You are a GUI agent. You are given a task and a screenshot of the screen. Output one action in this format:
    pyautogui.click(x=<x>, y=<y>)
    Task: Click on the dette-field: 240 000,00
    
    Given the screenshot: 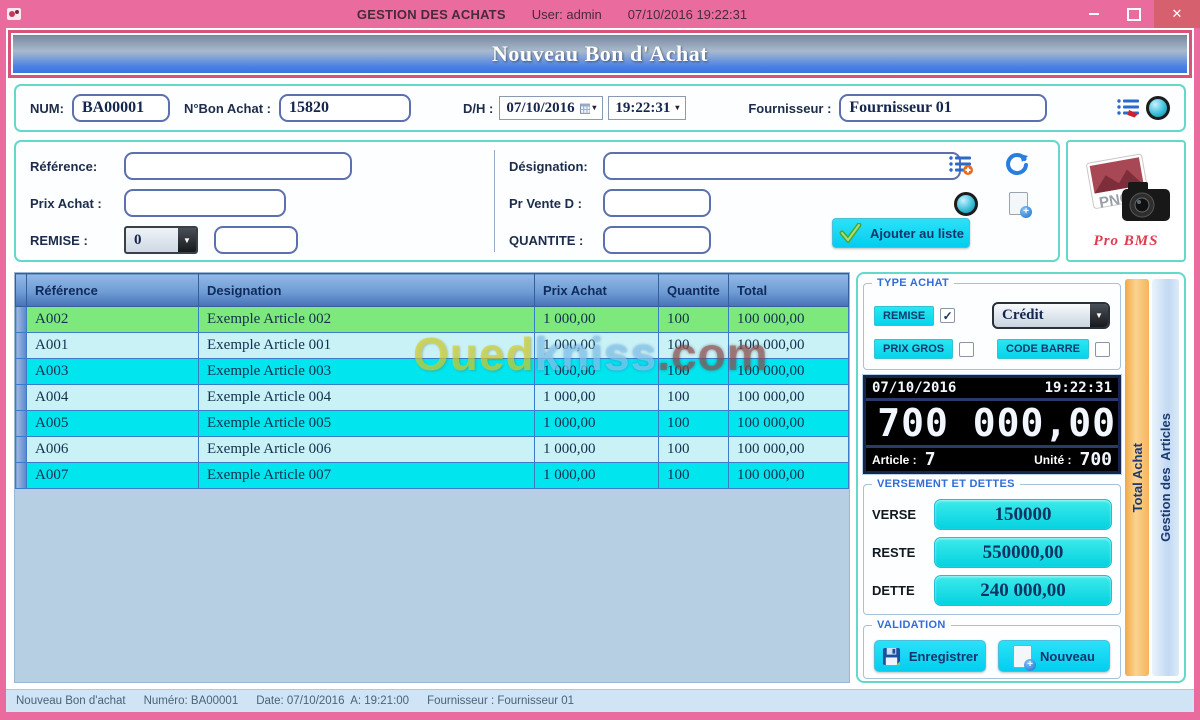 What is the action you would take?
    pyautogui.click(x=1023, y=590)
    